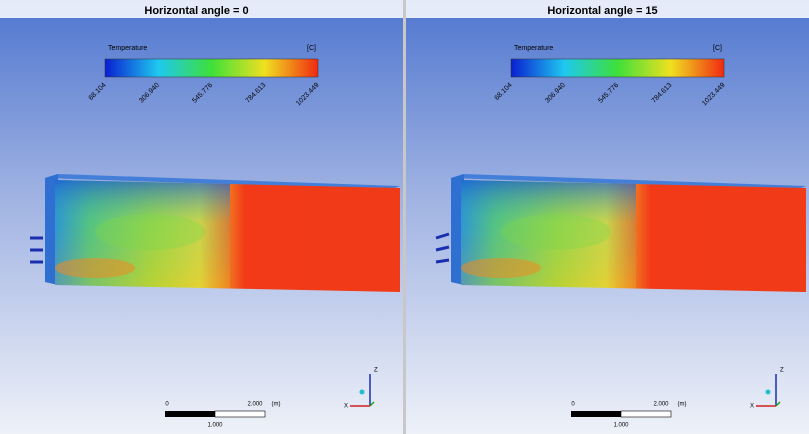  Describe the element at coordinates (196, 11) in the screenshot. I see `panel-title: Horizontal angle = 0` at that location.